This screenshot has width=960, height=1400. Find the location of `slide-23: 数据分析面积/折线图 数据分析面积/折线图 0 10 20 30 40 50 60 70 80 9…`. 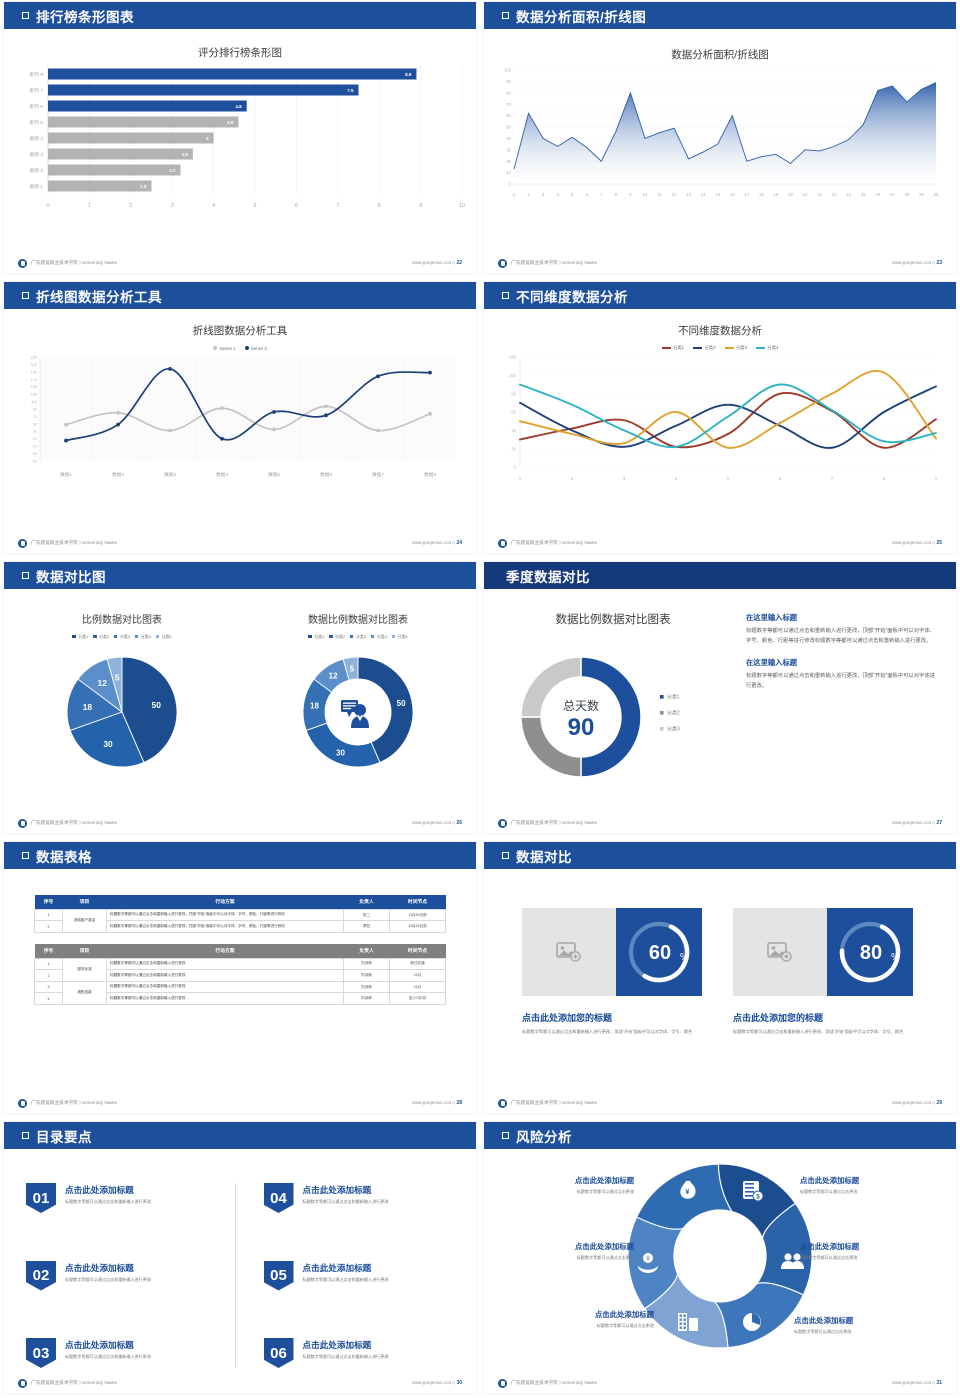

slide-23: 数据分析面积/折线图 数据分析面积/折线图 0 10 20 30 40 50 60 70 80 9… is located at coordinates (720, 140).